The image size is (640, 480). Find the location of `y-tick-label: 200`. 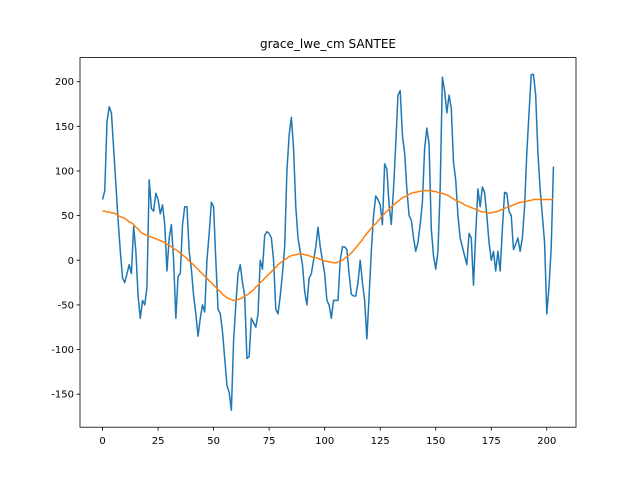

y-tick-label: 200 is located at coordinates (64, 82).